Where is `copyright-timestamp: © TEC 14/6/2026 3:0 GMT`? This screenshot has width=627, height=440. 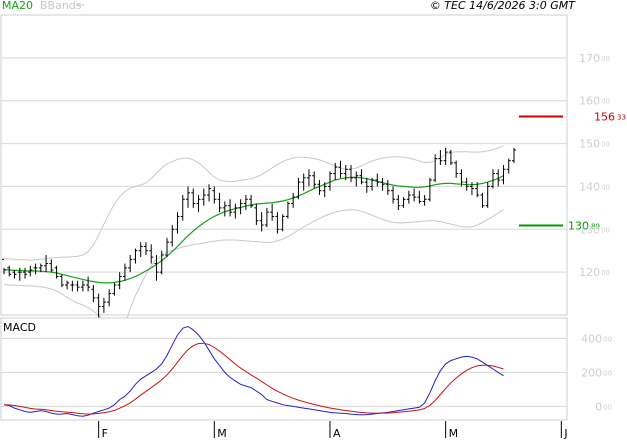 copyright-timestamp: © TEC 14/6/2026 3:0 GMT is located at coordinates (503, 6).